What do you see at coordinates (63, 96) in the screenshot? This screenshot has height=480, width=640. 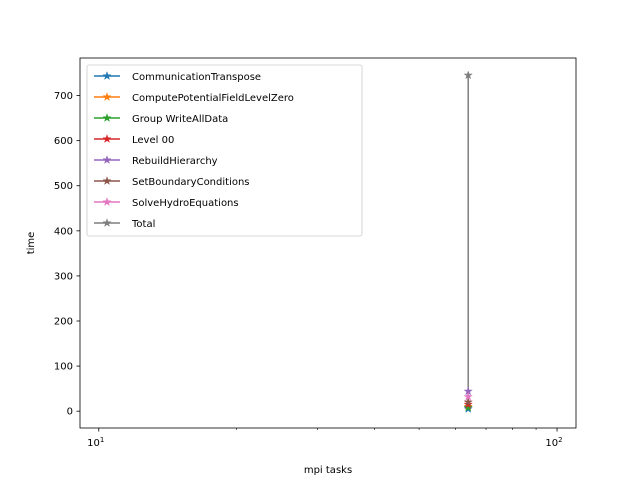 I see `y-tick-label: 700` at bounding box center [63, 96].